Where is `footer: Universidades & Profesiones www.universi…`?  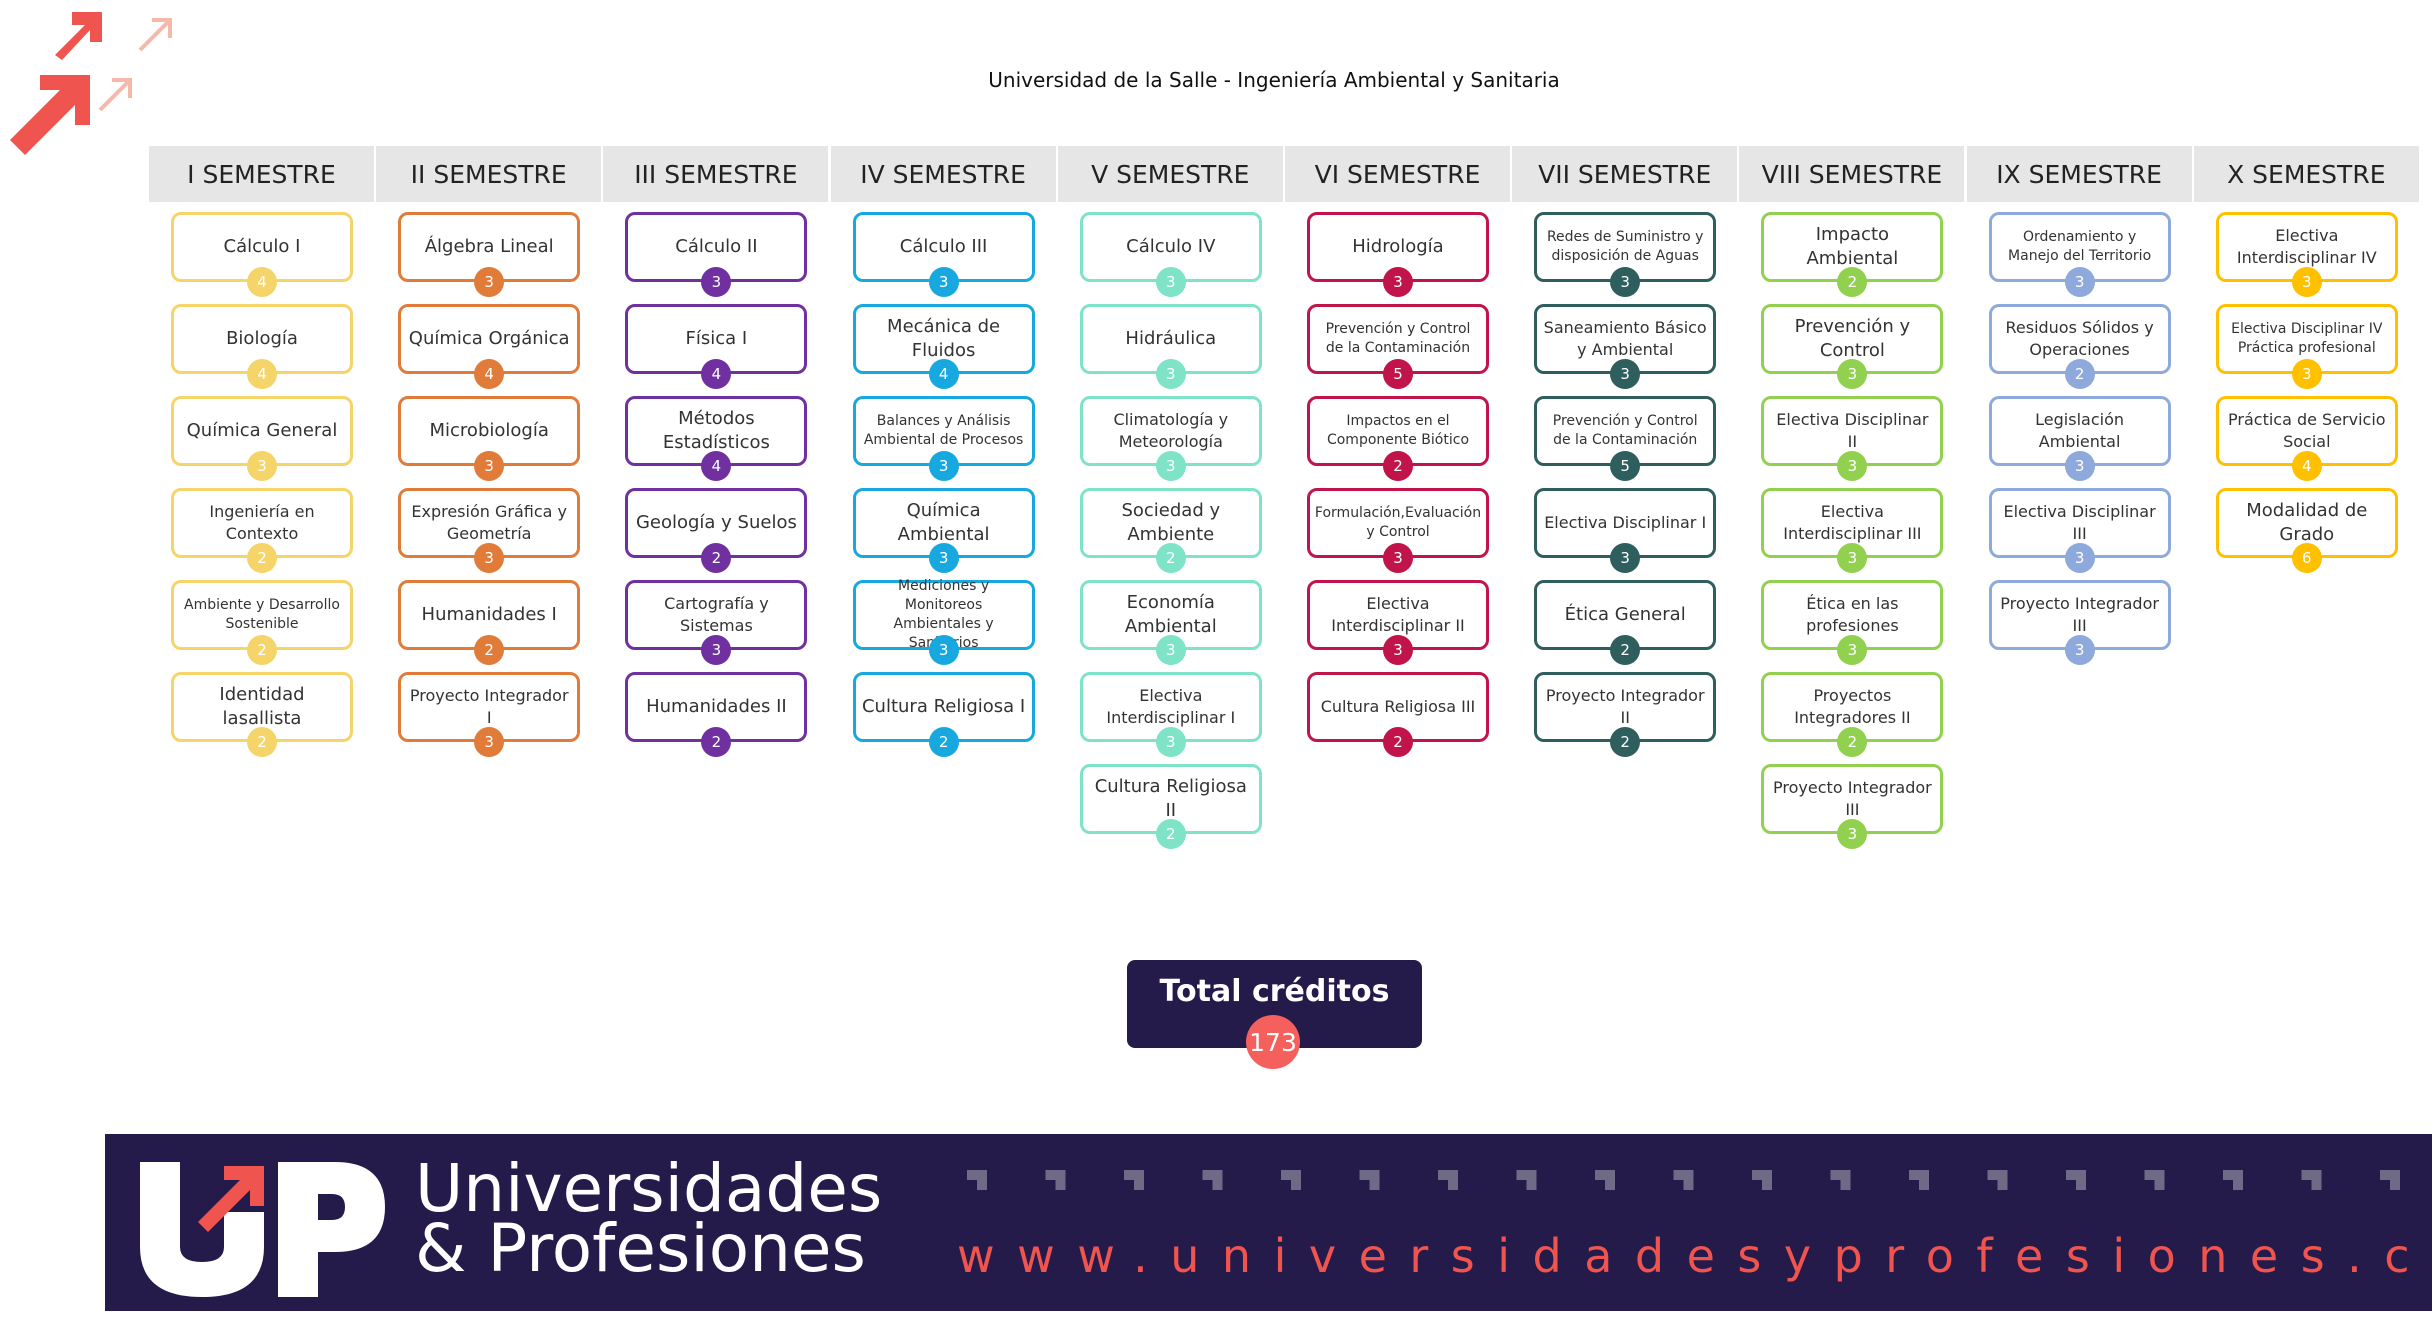
footer: Universidades & Profesiones www.universi… is located at coordinates (1268, 1222).